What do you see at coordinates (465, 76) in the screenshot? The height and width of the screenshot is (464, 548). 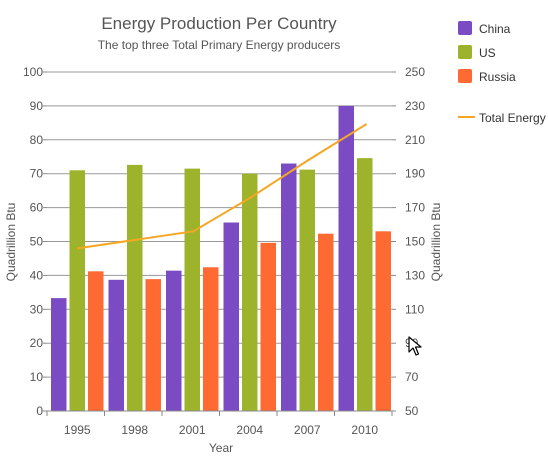 I see `legend-swatch-russia` at bounding box center [465, 76].